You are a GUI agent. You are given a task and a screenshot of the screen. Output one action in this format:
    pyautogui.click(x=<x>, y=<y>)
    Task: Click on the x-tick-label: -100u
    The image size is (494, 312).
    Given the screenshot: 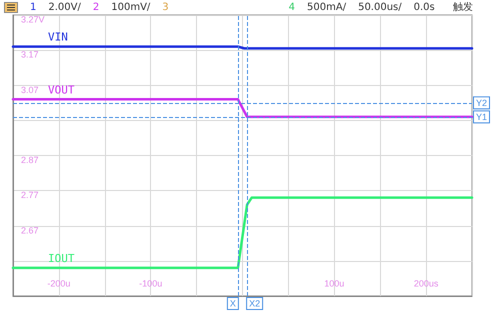 What is the action you would take?
    pyautogui.click(x=150, y=283)
    